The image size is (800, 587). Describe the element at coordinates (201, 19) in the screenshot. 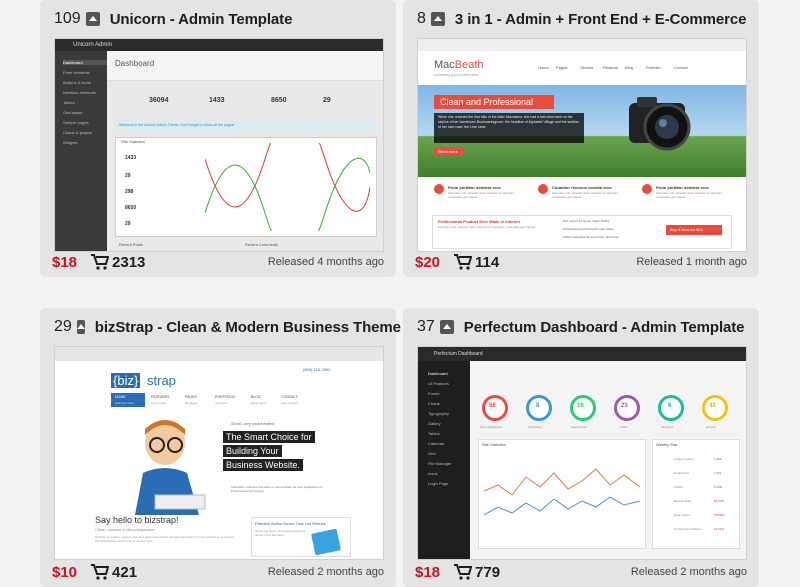

I see `template-title: Unicorn - Admin Template` at that location.